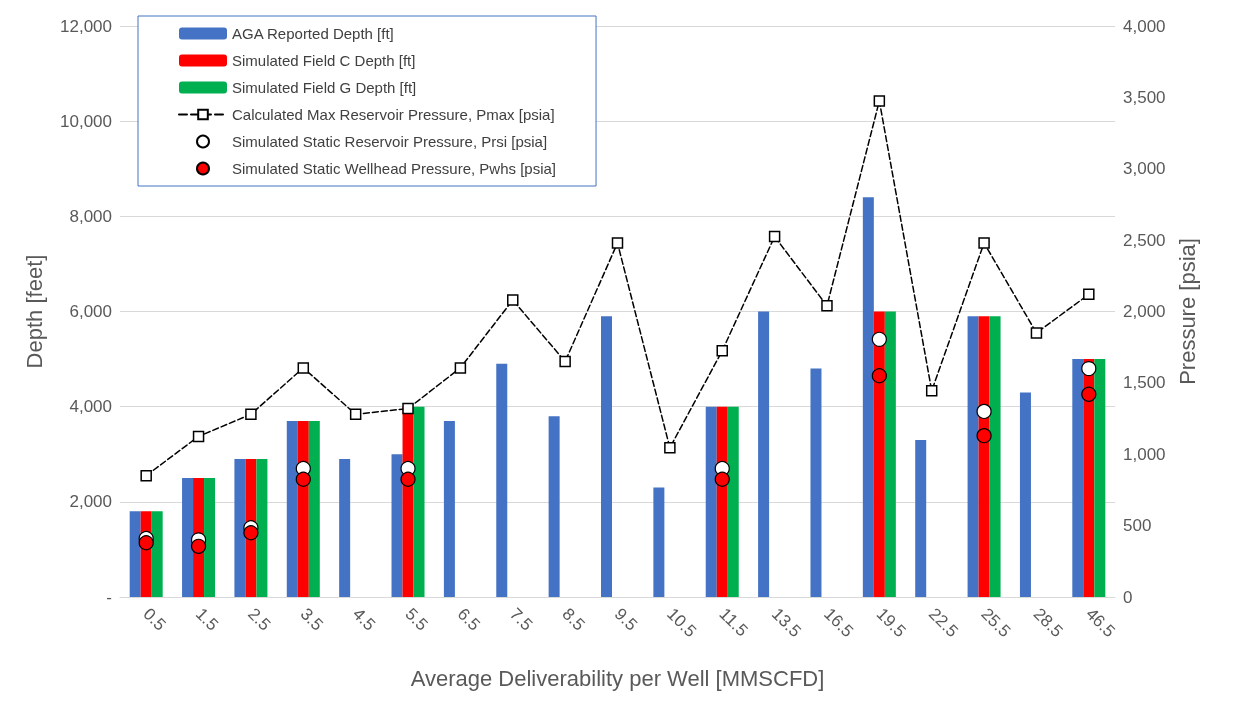 The height and width of the screenshot is (705, 1248). Describe the element at coordinates (259, 619) in the screenshot. I see `x-tick-label: 2.5` at that location.